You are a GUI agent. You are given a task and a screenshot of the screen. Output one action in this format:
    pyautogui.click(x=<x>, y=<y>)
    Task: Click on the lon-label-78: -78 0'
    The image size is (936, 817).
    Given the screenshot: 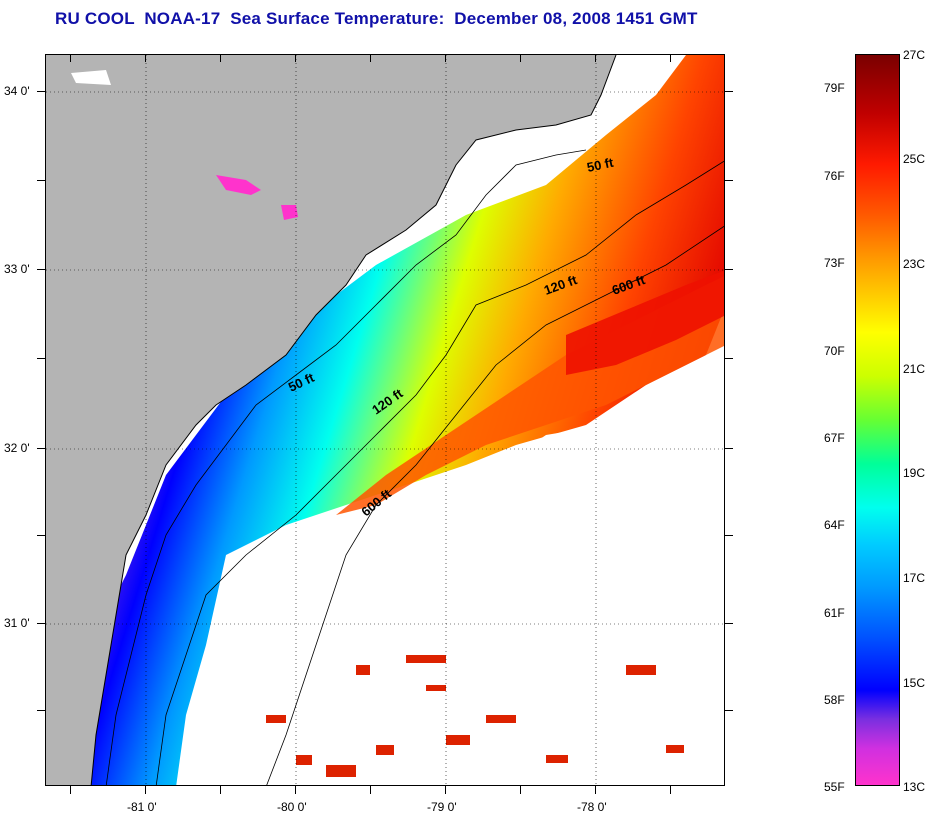 What is the action you would take?
    pyautogui.click(x=592, y=807)
    